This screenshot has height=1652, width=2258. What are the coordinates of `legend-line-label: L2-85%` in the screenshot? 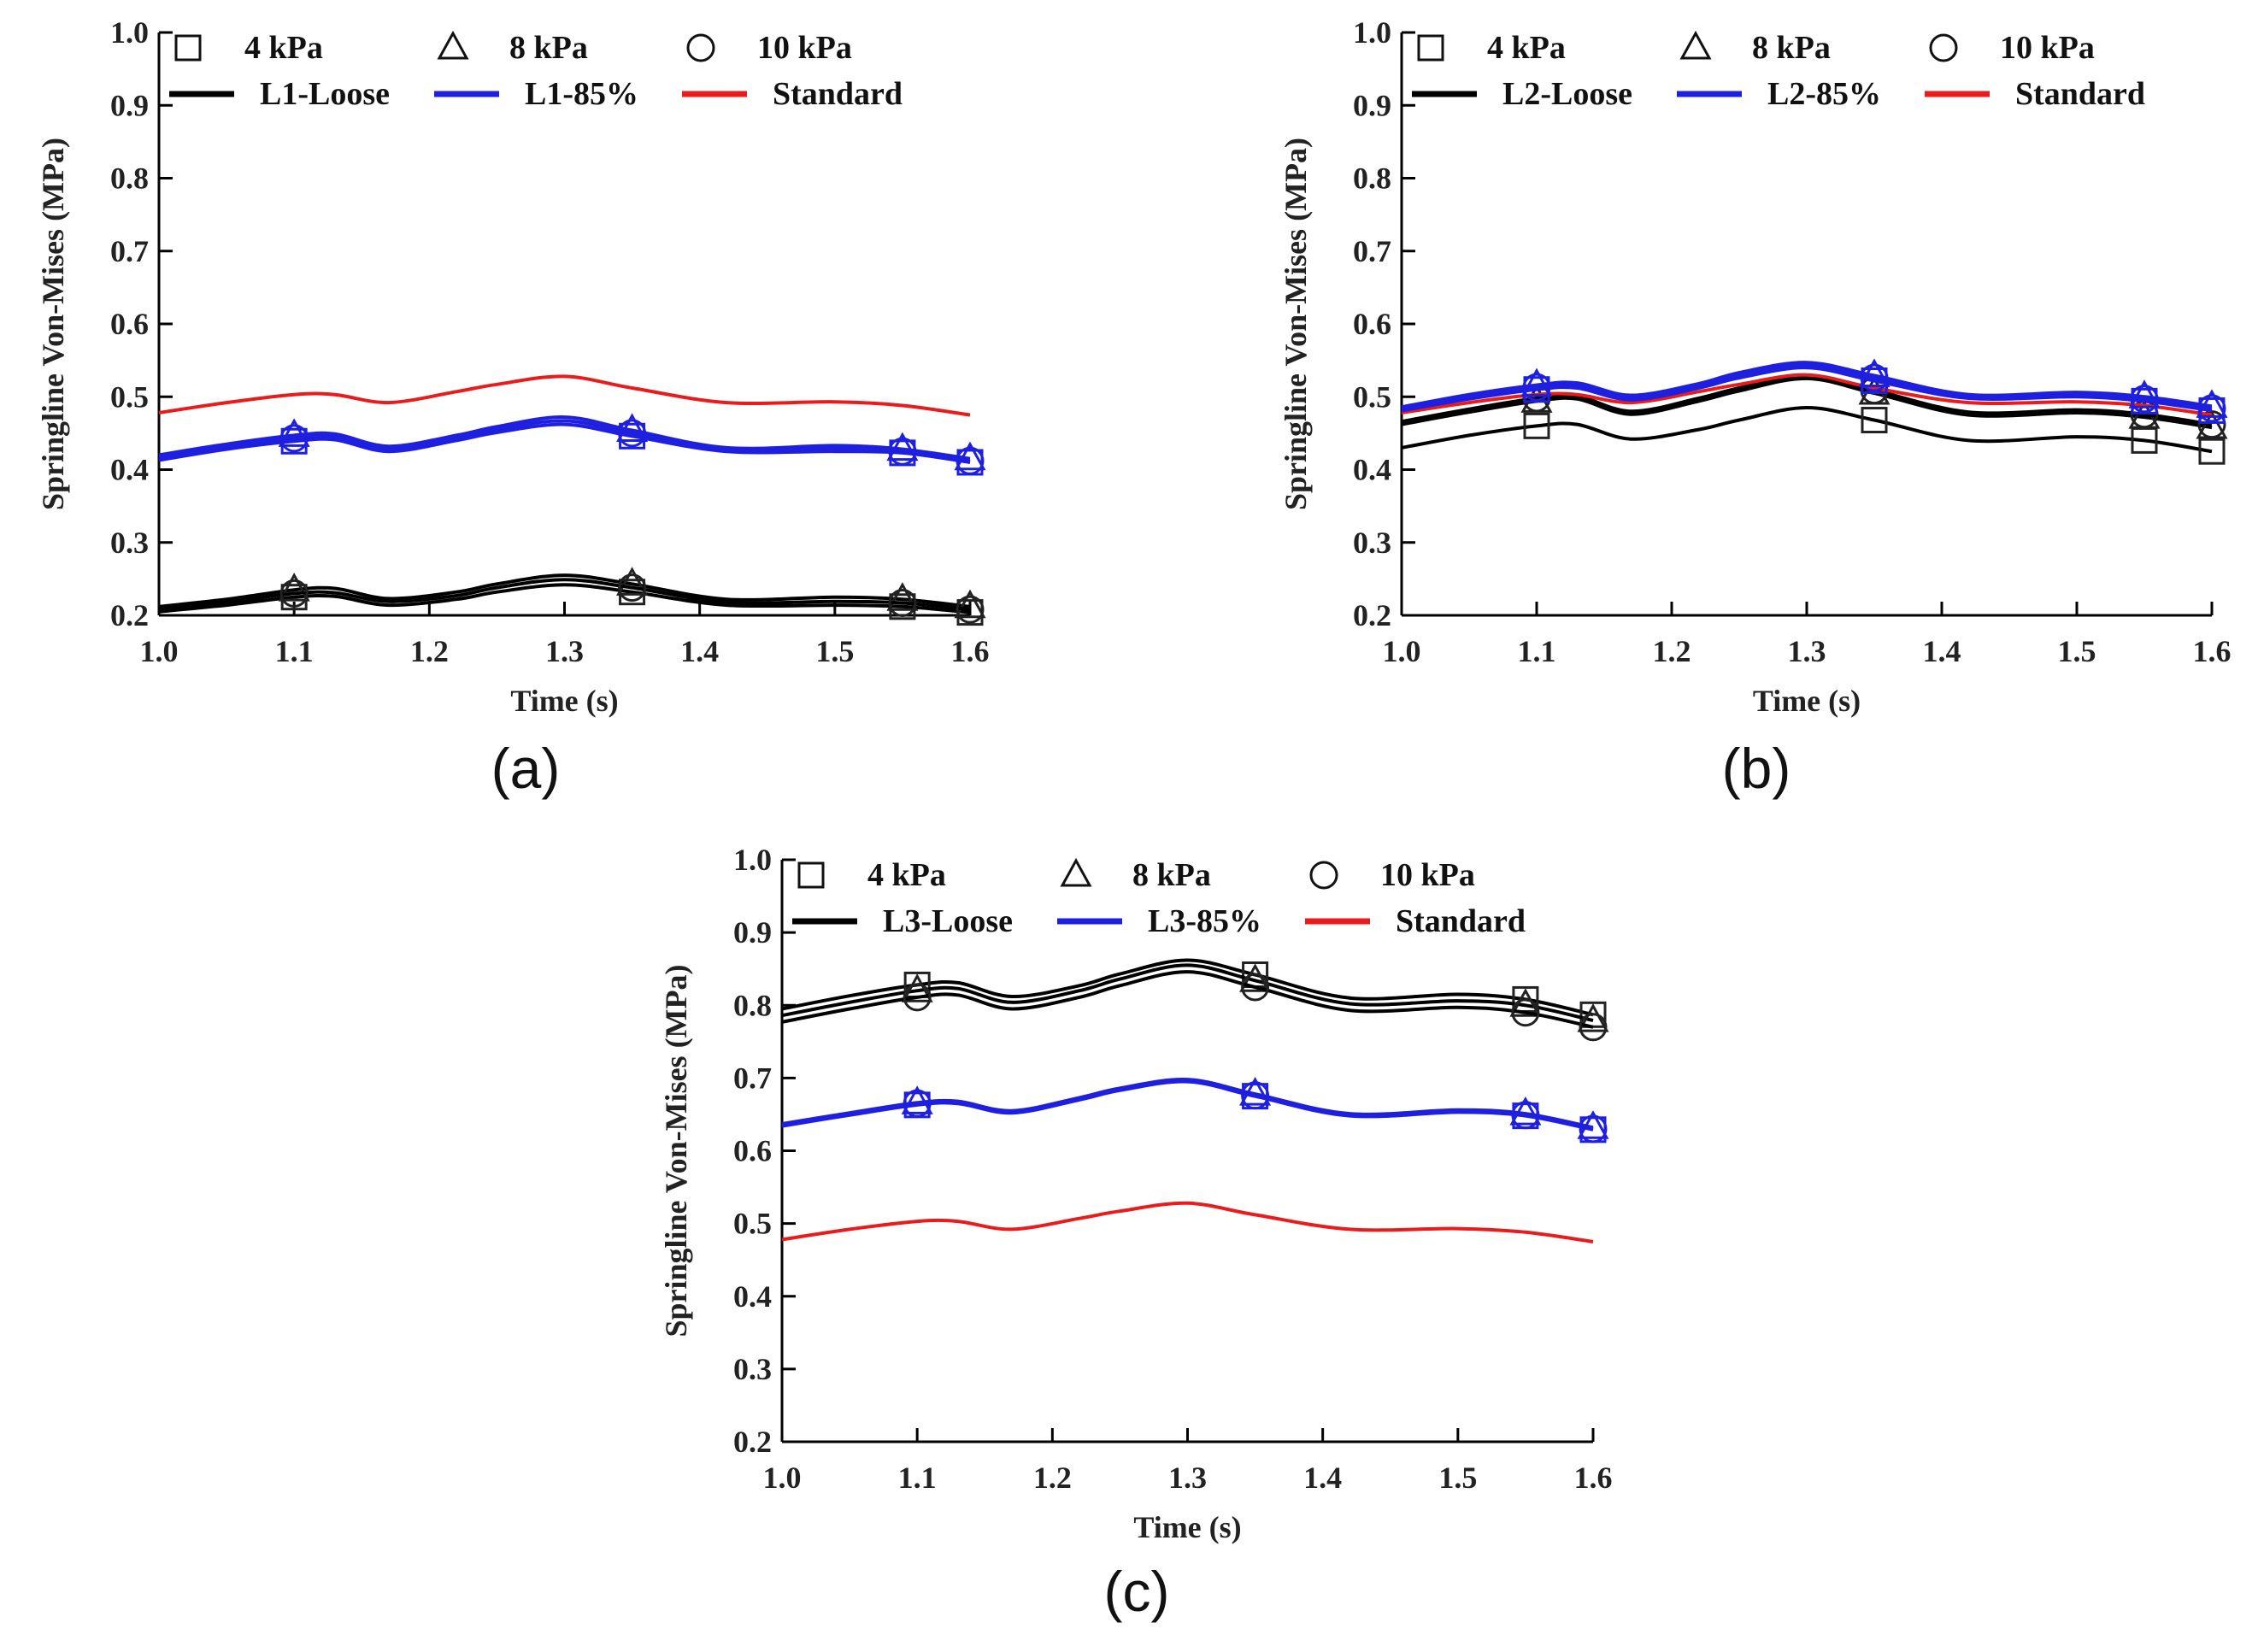 It's located at (1824, 94).